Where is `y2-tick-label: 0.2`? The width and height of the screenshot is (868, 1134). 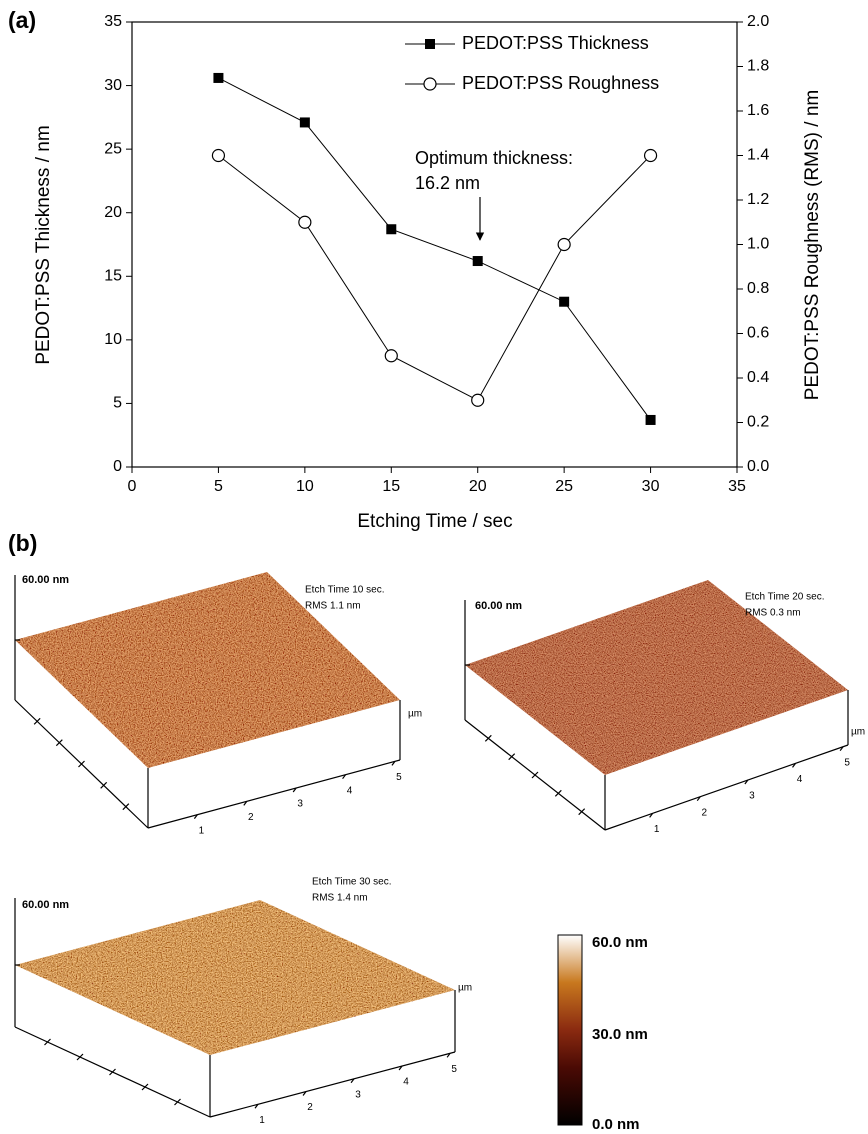 y2-tick-label: 0.2 is located at coordinates (758, 422).